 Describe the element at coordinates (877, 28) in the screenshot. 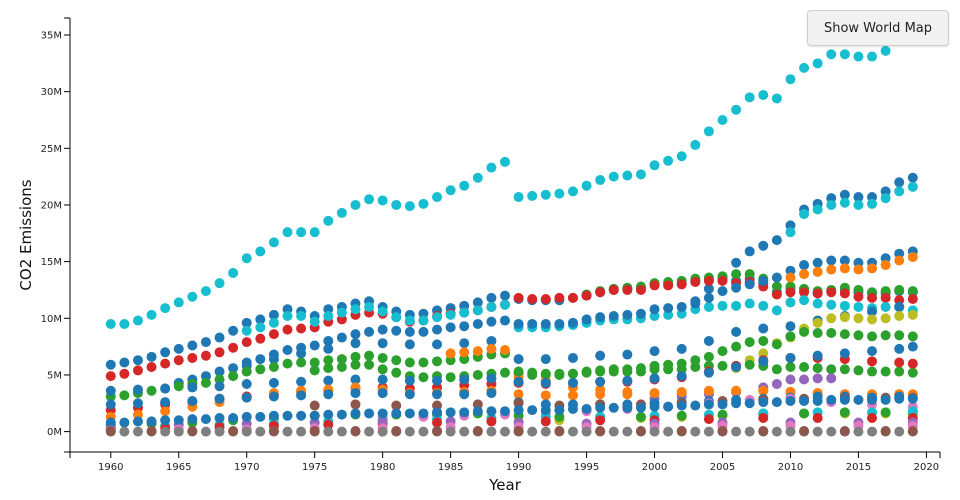

I see `show-world-map-button: Show World Map` at that location.